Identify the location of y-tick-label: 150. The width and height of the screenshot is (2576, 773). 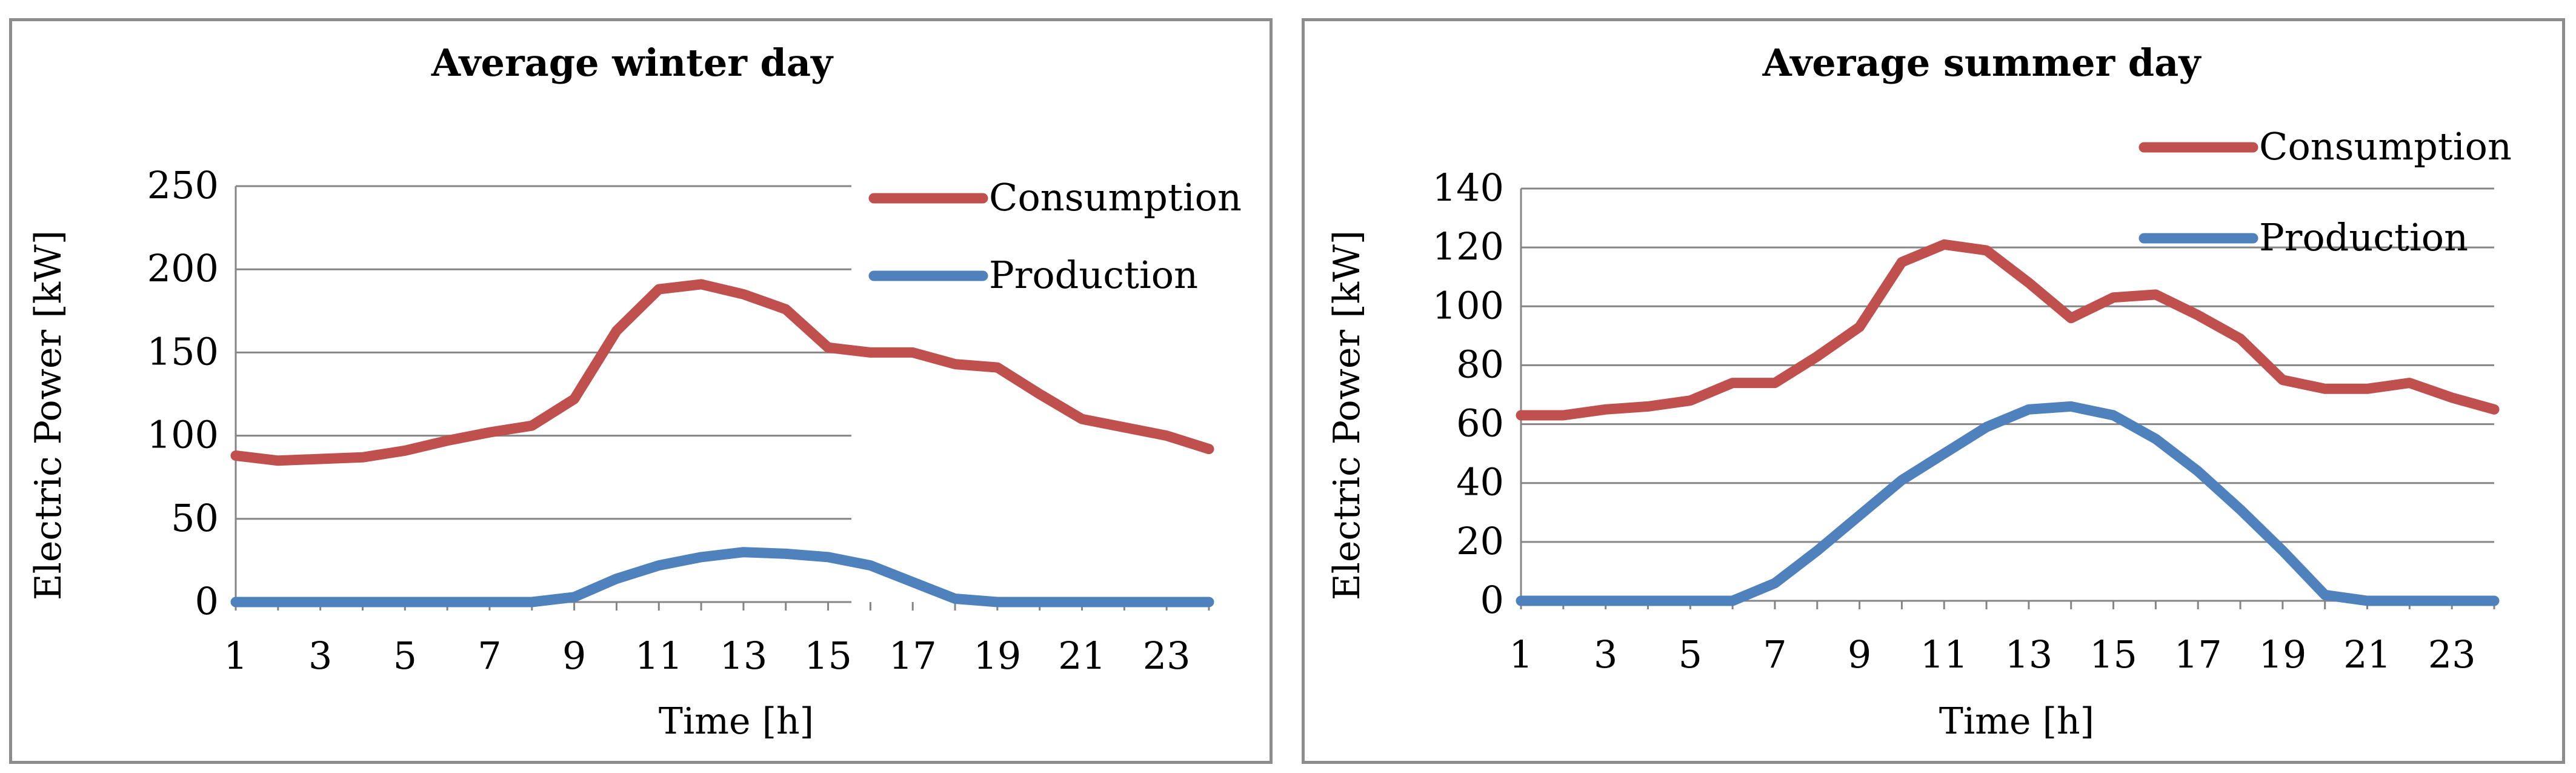
(183, 351).